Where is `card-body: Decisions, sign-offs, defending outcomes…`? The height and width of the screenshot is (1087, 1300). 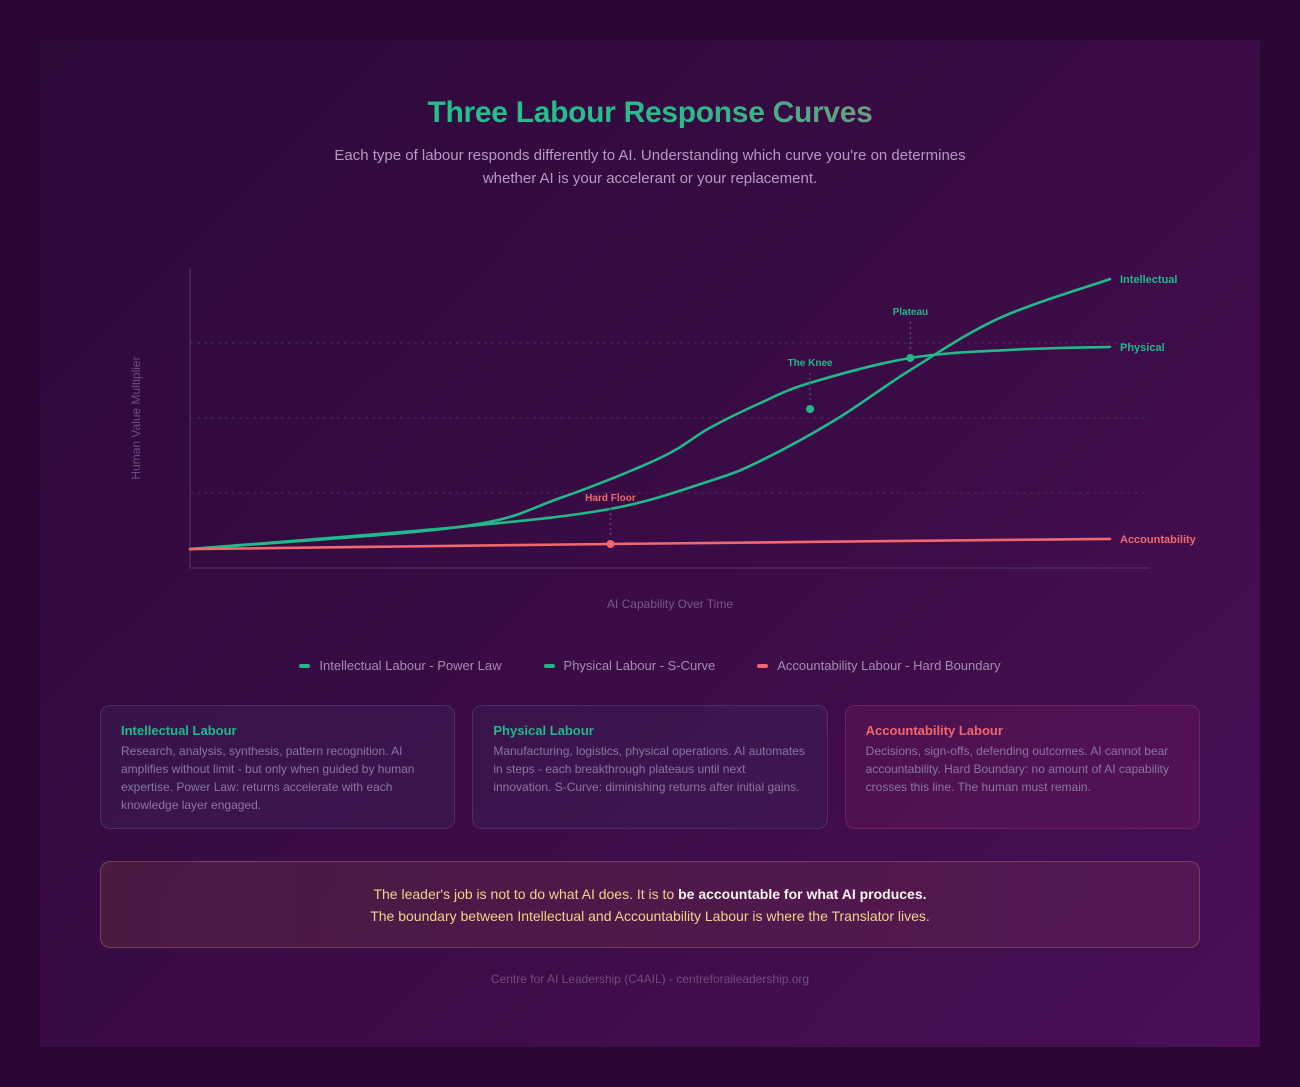
card-body: Decisions, sign-offs, defending outcomes… is located at coordinates (1017, 769).